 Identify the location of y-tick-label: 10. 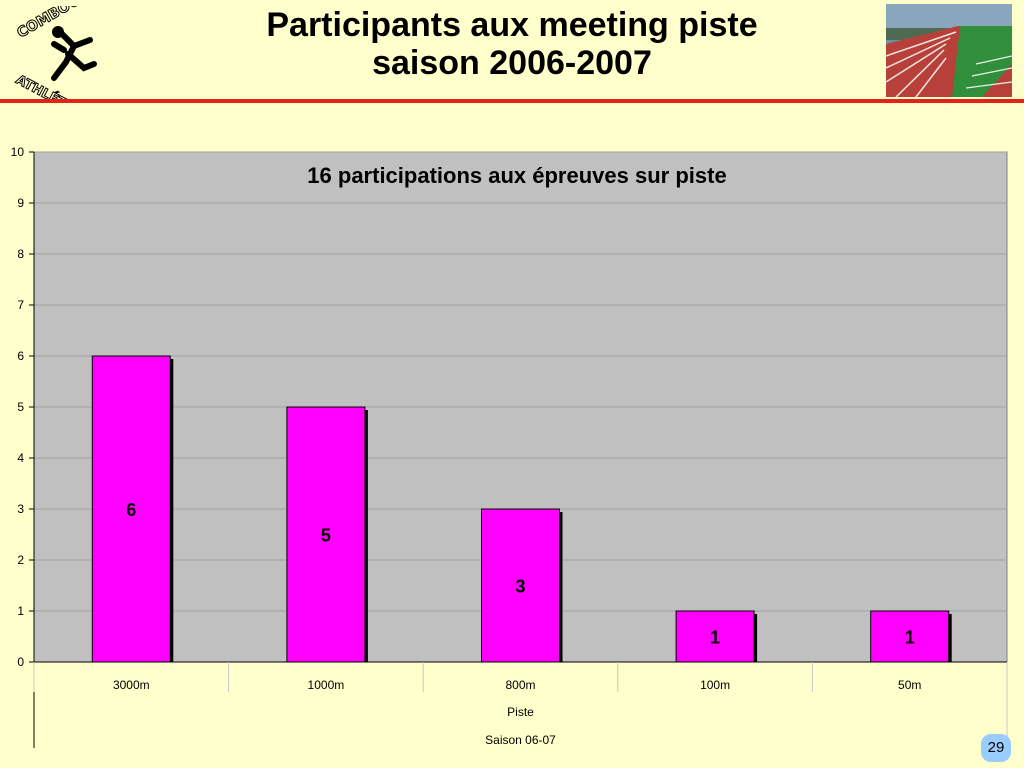
(18, 152).